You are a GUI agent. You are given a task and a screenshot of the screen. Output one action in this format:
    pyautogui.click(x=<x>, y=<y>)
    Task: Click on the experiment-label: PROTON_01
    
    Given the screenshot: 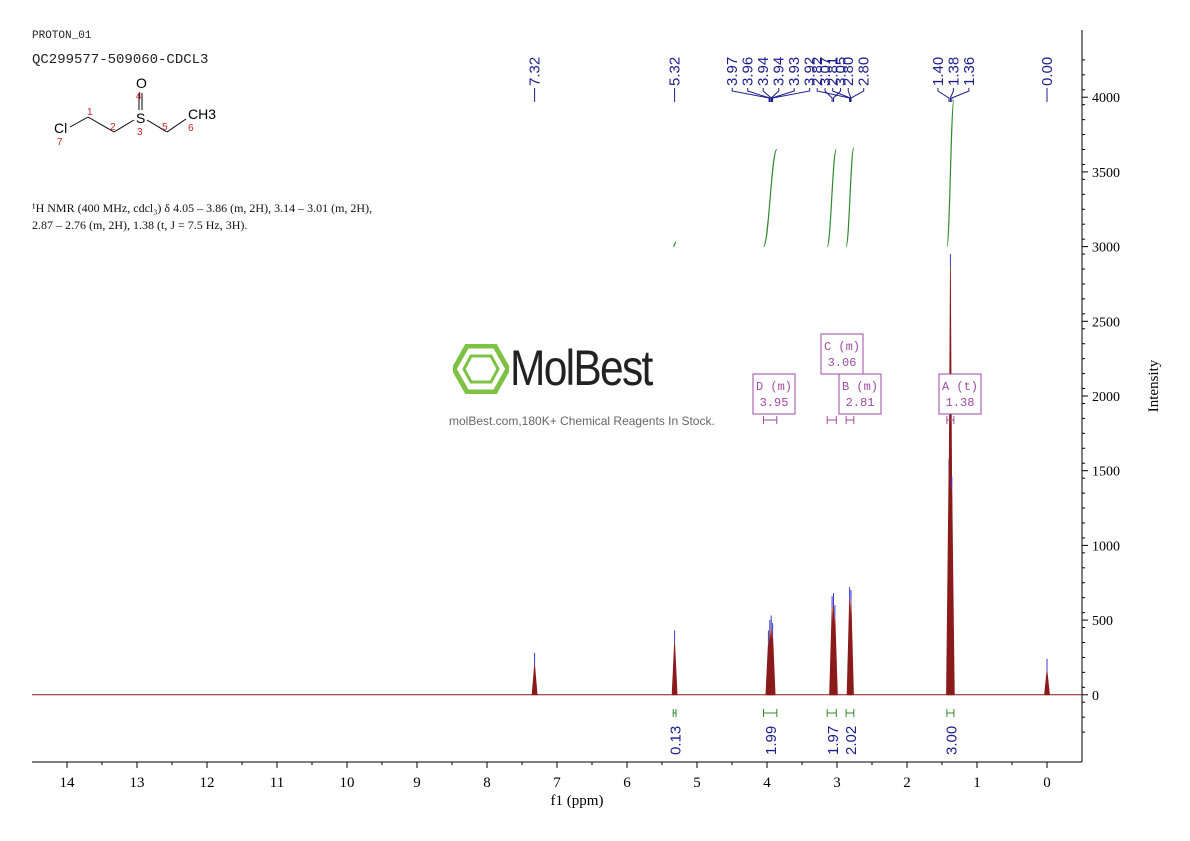 What is the action you would take?
    pyautogui.click(x=62, y=36)
    